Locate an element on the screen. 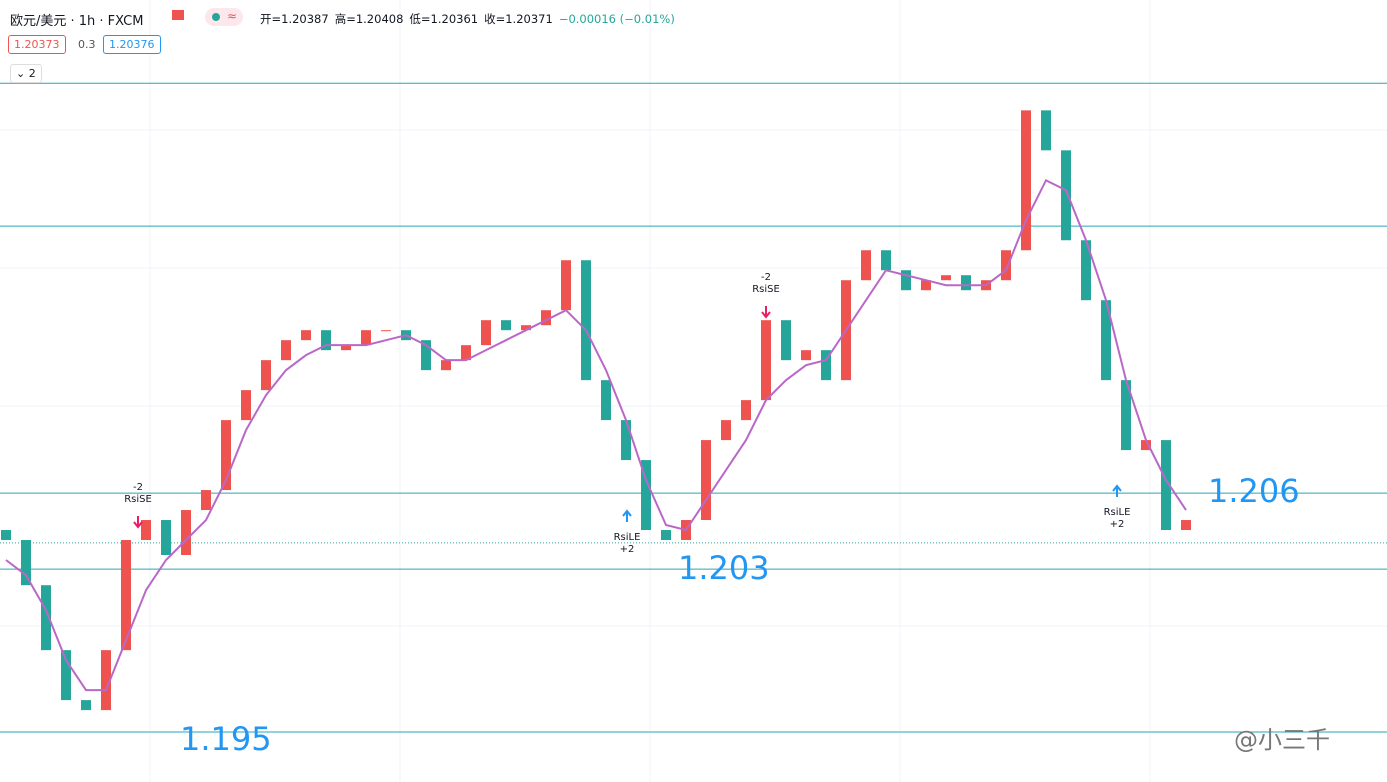 This screenshot has height=782, width=1387. flag is located at coordinates (178, 15).